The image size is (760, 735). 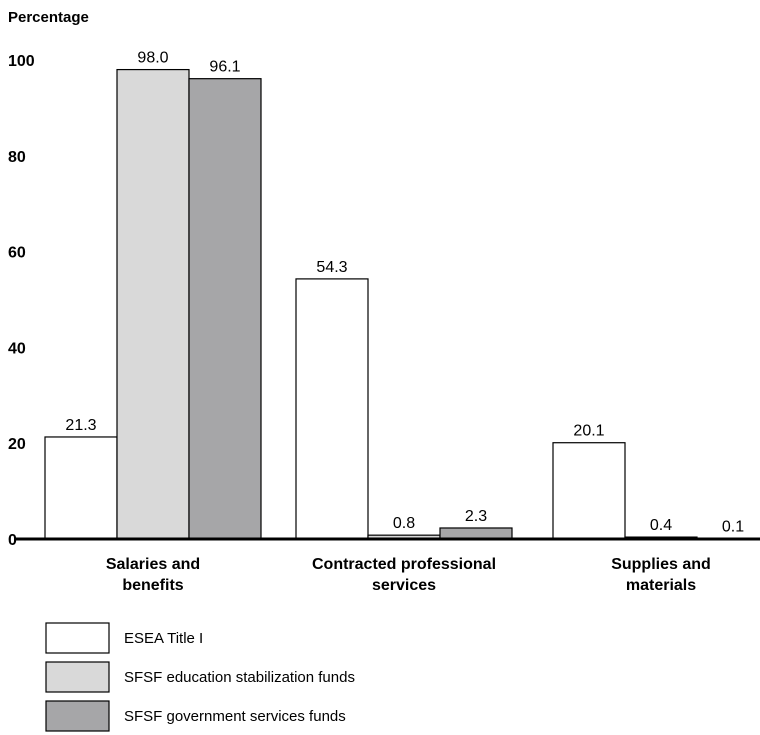 I want to click on category-label: Salaries and, so click(x=153, y=564).